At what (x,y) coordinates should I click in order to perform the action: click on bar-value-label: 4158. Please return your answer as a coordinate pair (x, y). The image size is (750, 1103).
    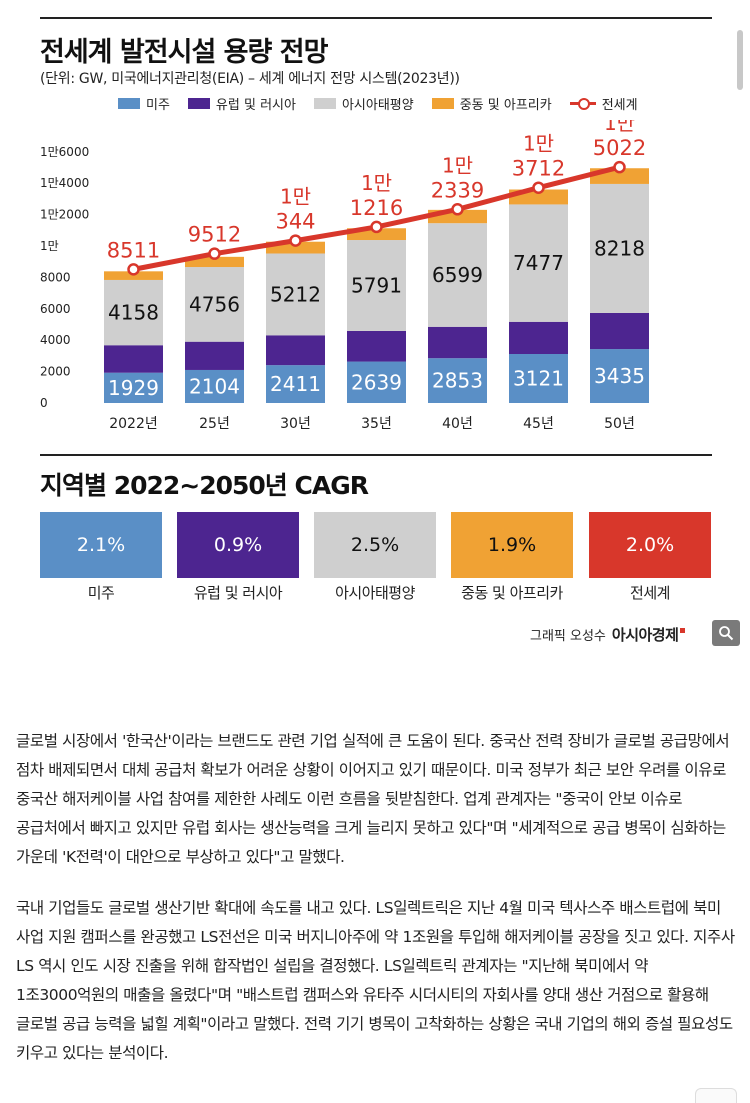
    Looking at the image, I should click on (133, 313).